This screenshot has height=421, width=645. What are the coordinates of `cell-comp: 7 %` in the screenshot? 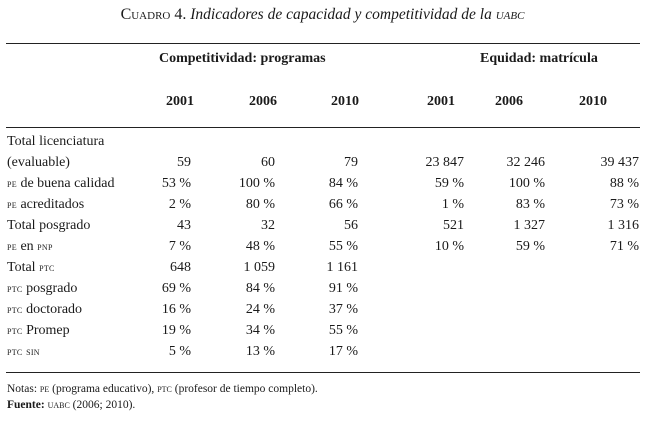 It's located at (179, 246).